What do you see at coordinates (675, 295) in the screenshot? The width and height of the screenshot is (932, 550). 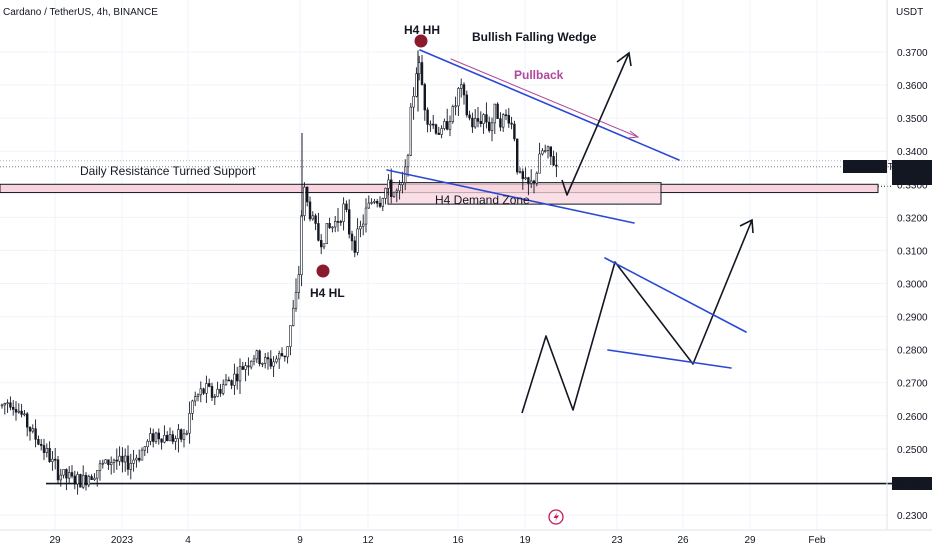 I see `schematic-wedge-upper` at bounding box center [675, 295].